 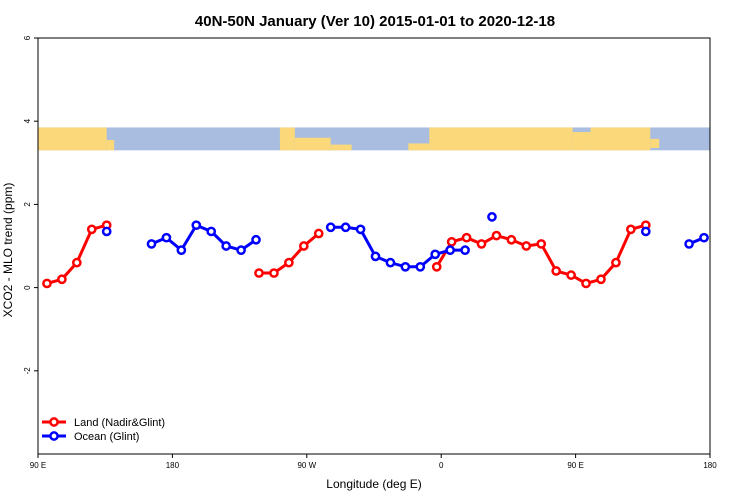 I want to click on y-axis: -2 0 2 4 6, so click(x=30, y=204).